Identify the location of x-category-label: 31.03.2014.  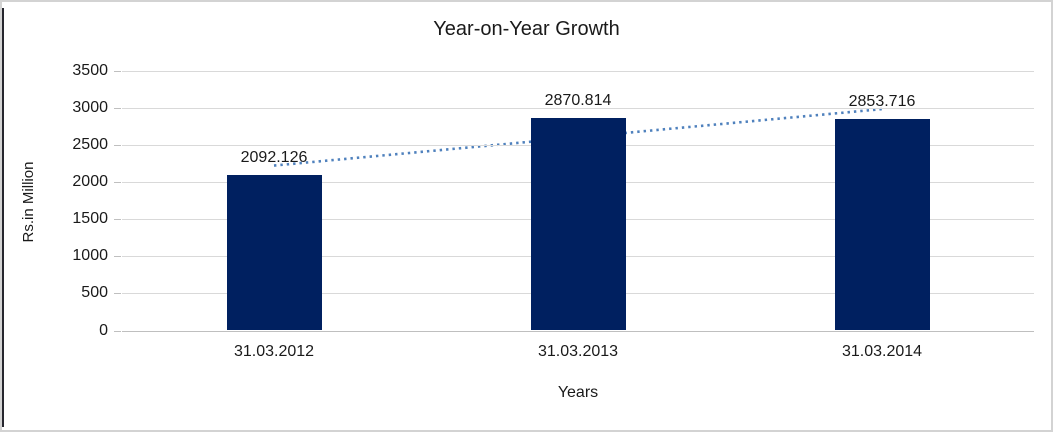
(882, 351).